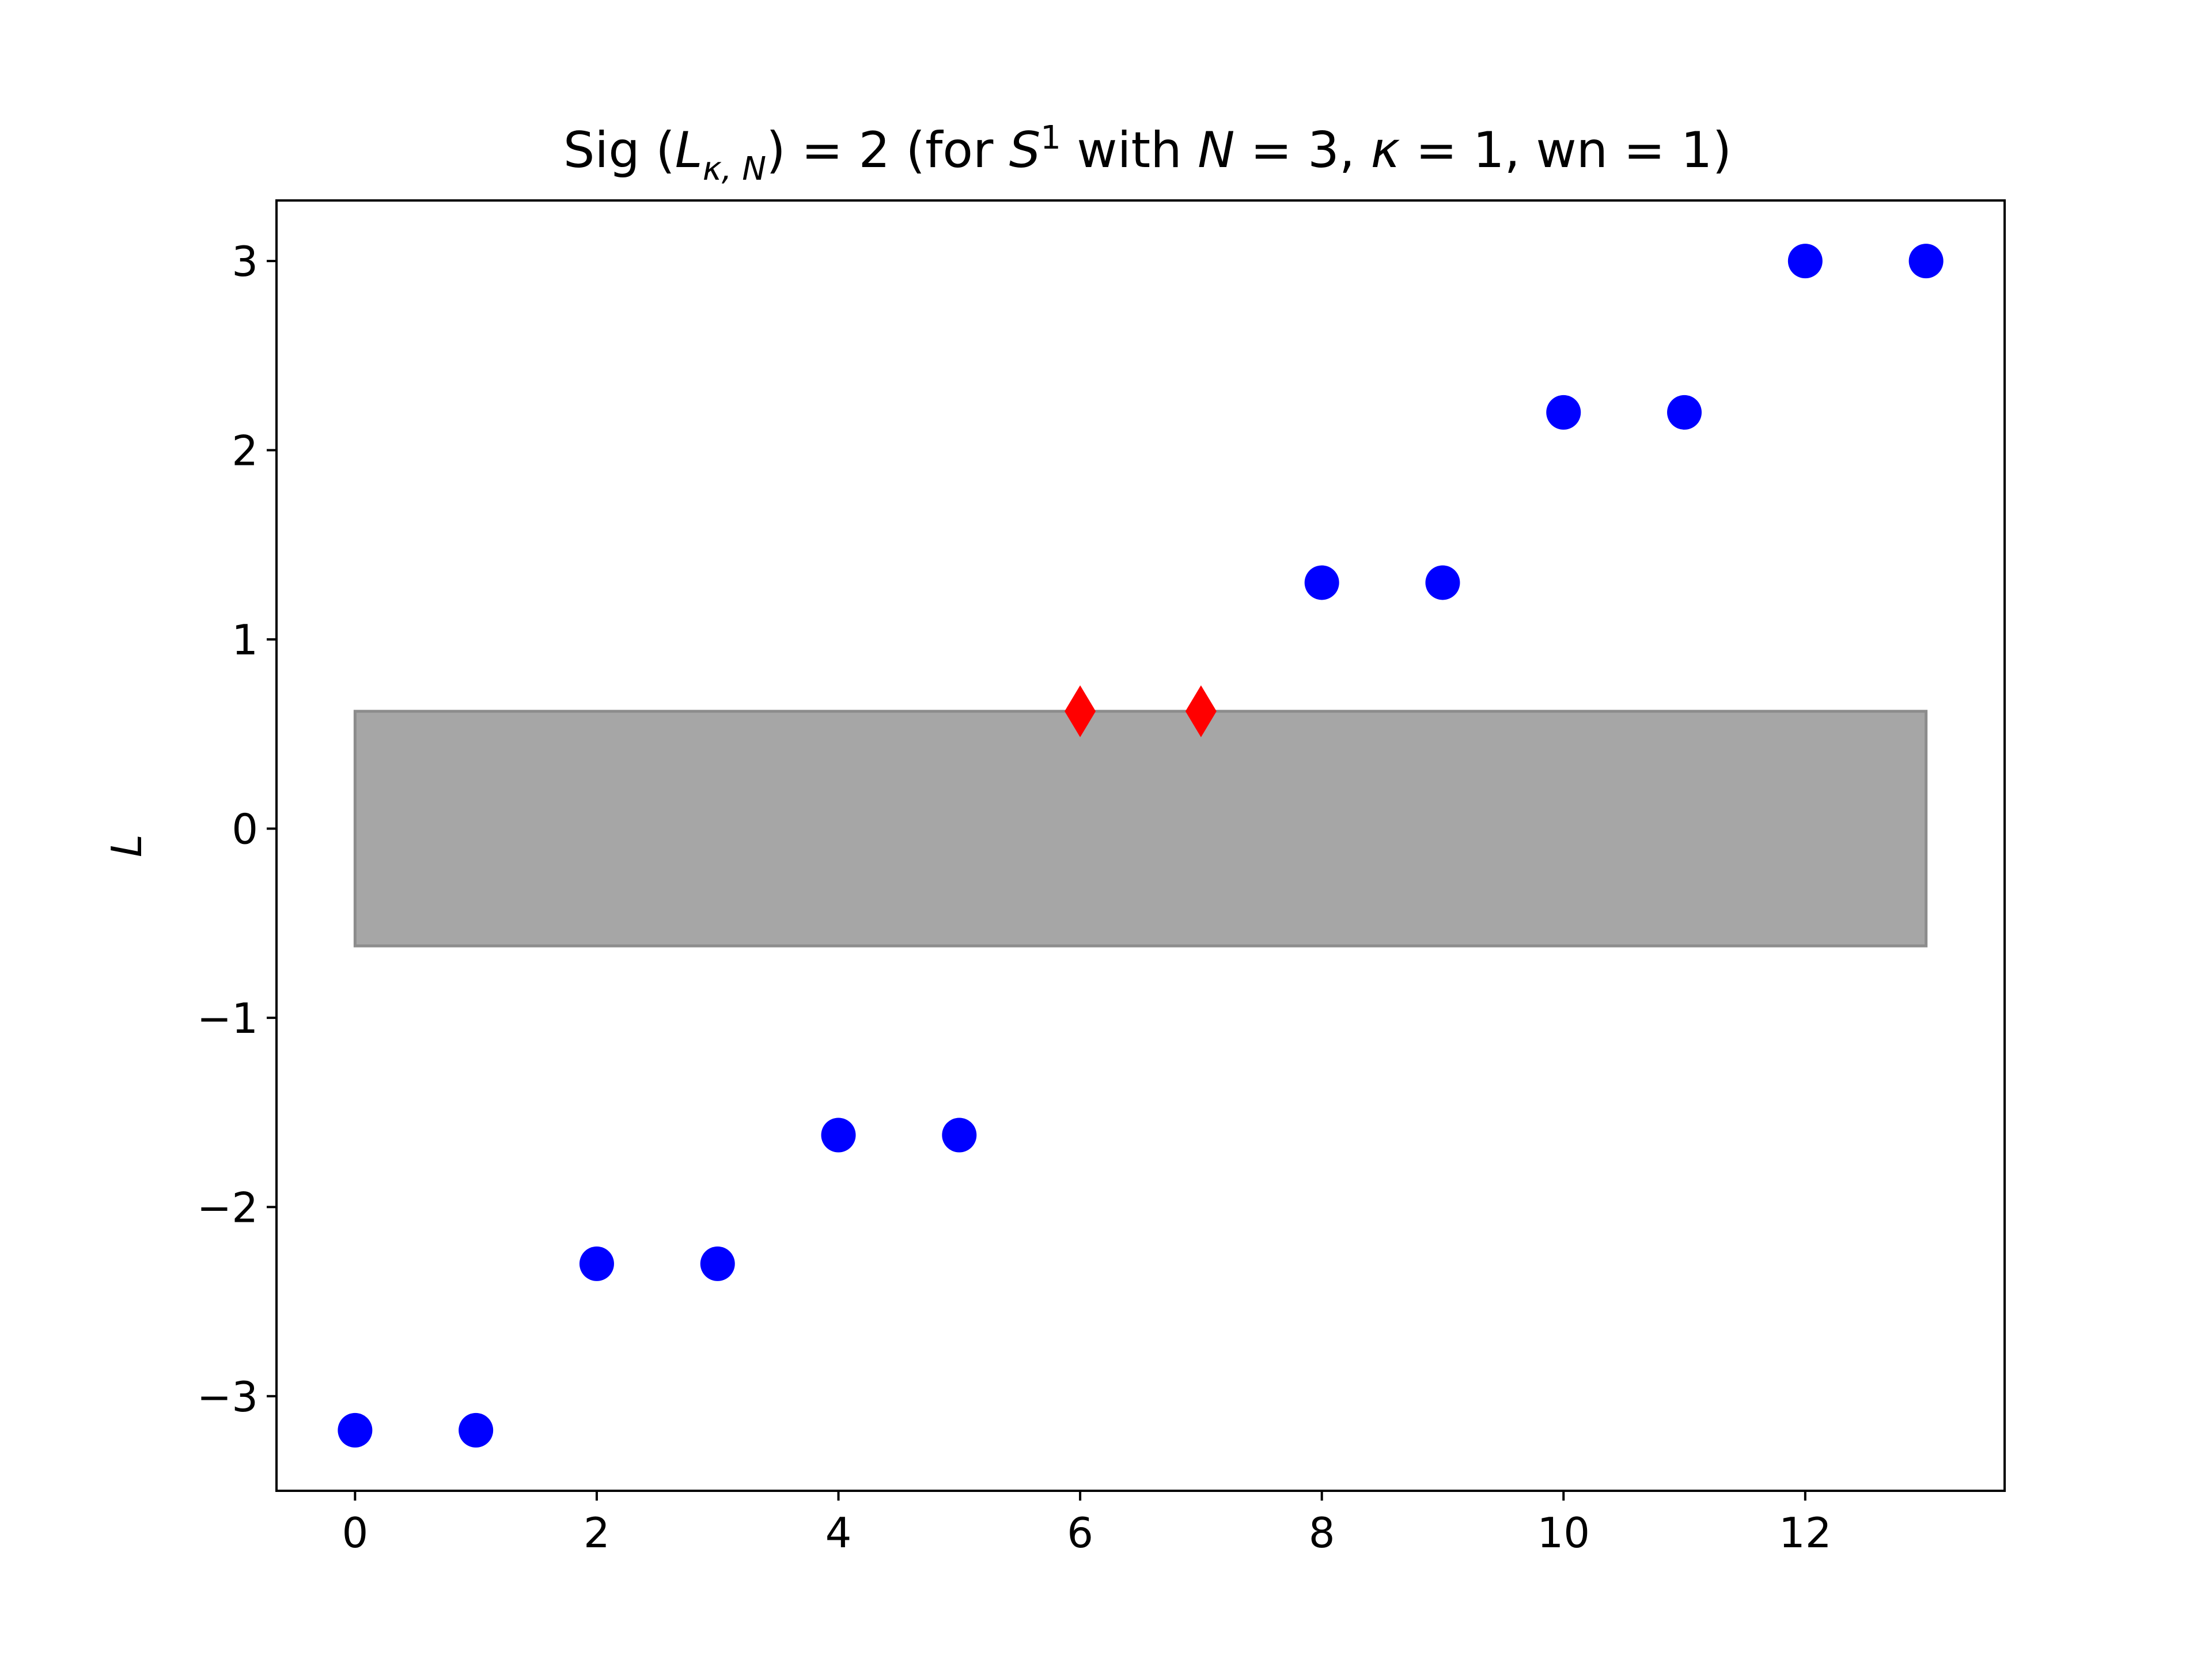 Image resolution: width=2212 pixels, height=1659 pixels. I want to click on title-L: L, so click(689, 150).